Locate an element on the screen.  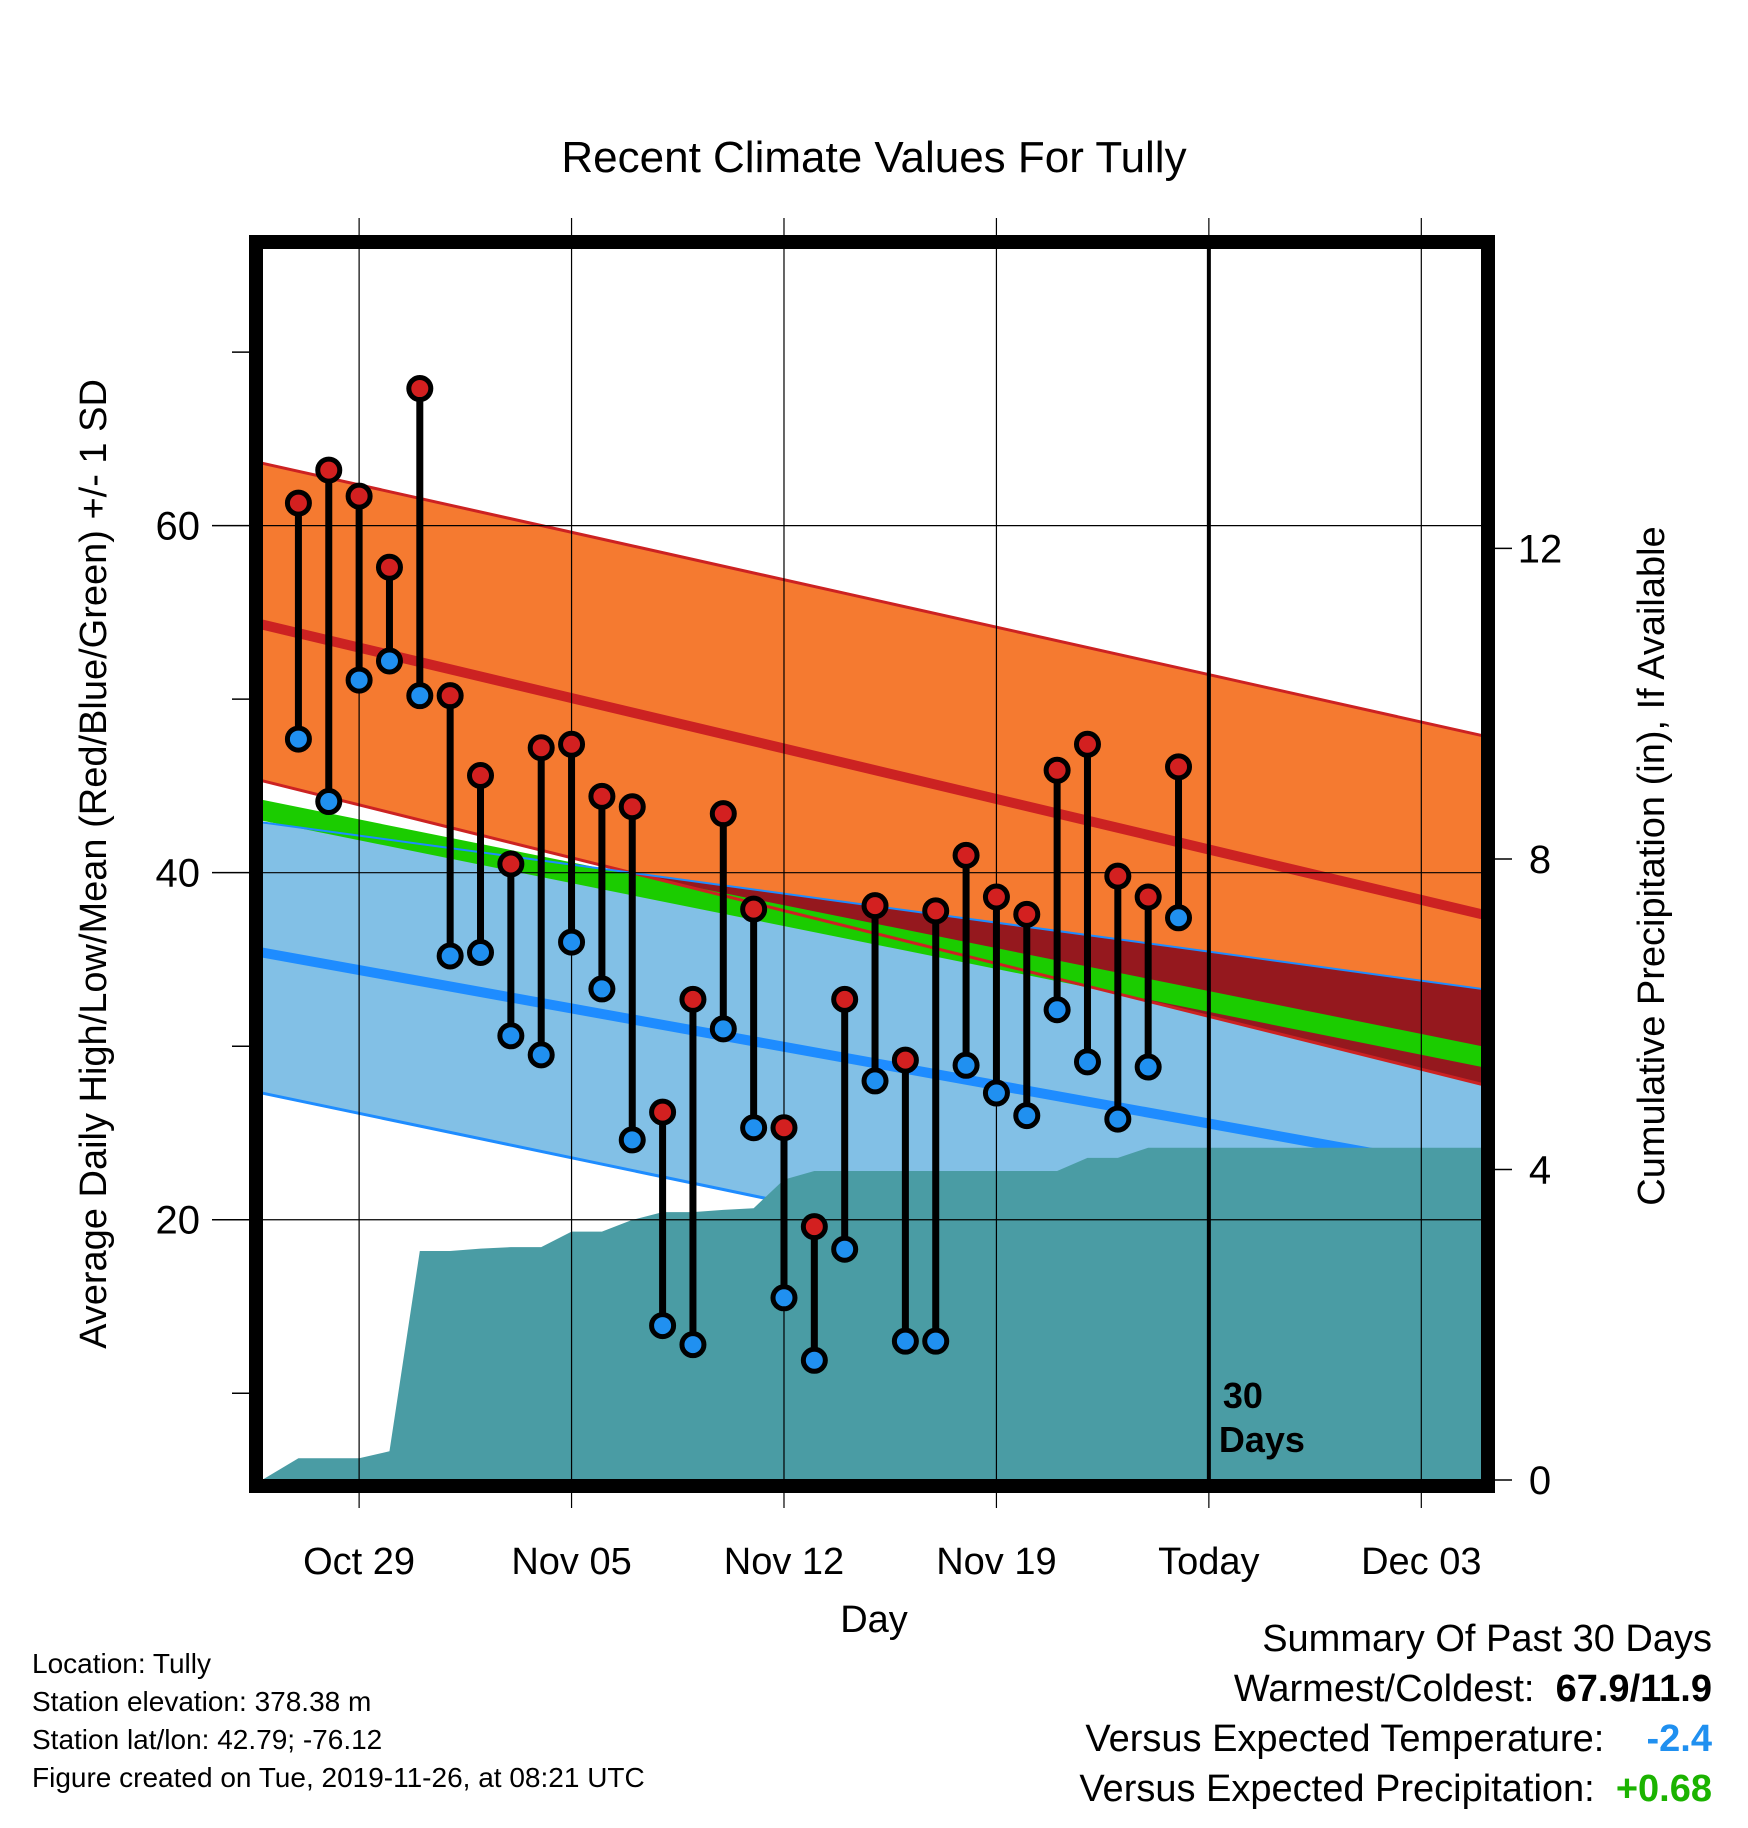
today-label-line1: 30 is located at coordinates (1243, 1395).